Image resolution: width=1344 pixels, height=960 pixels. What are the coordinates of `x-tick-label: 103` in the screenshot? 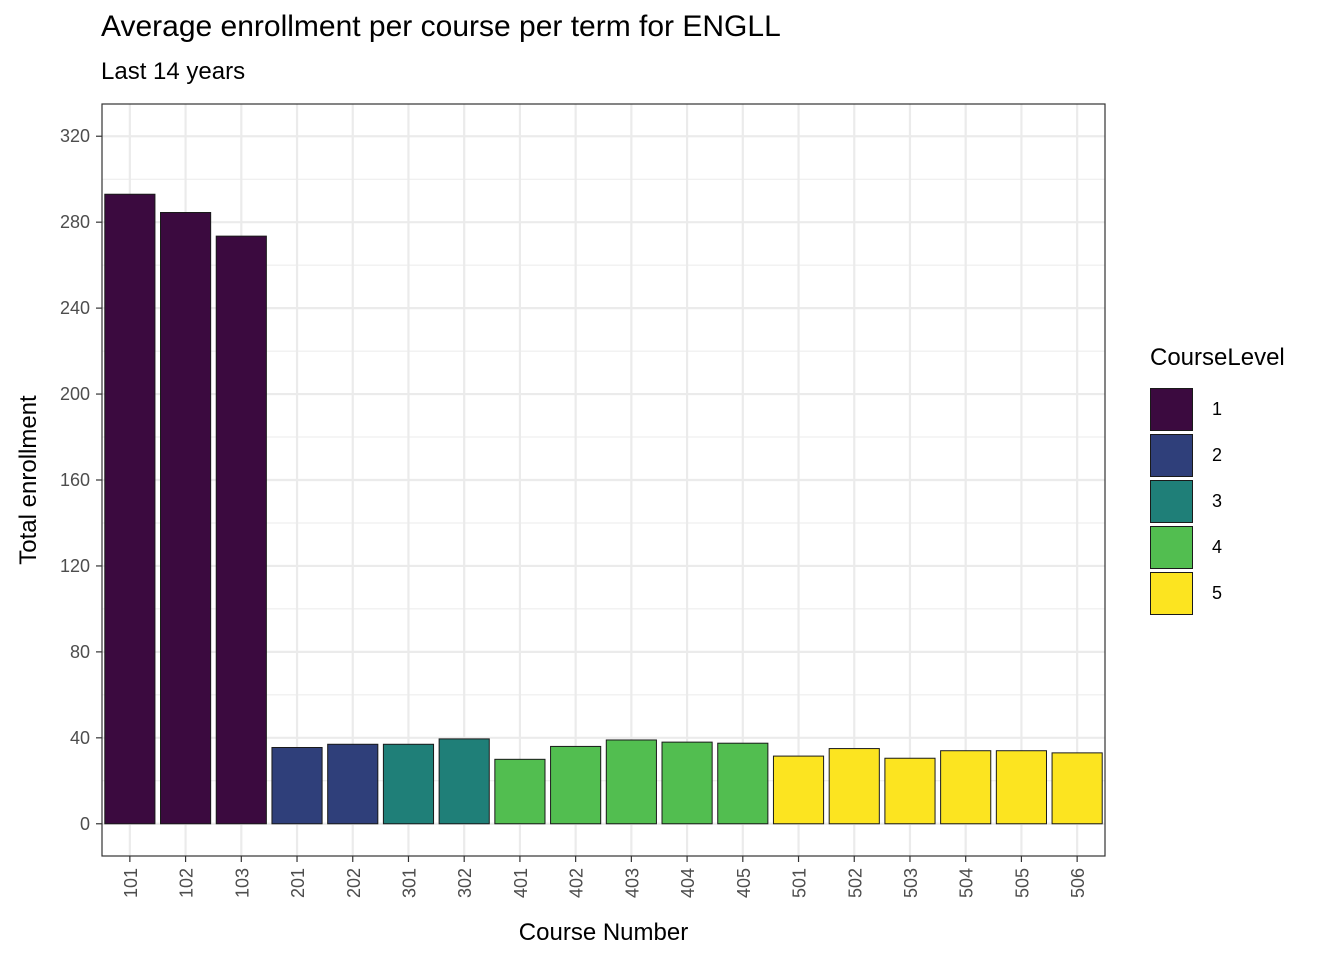 It's located at (242, 883).